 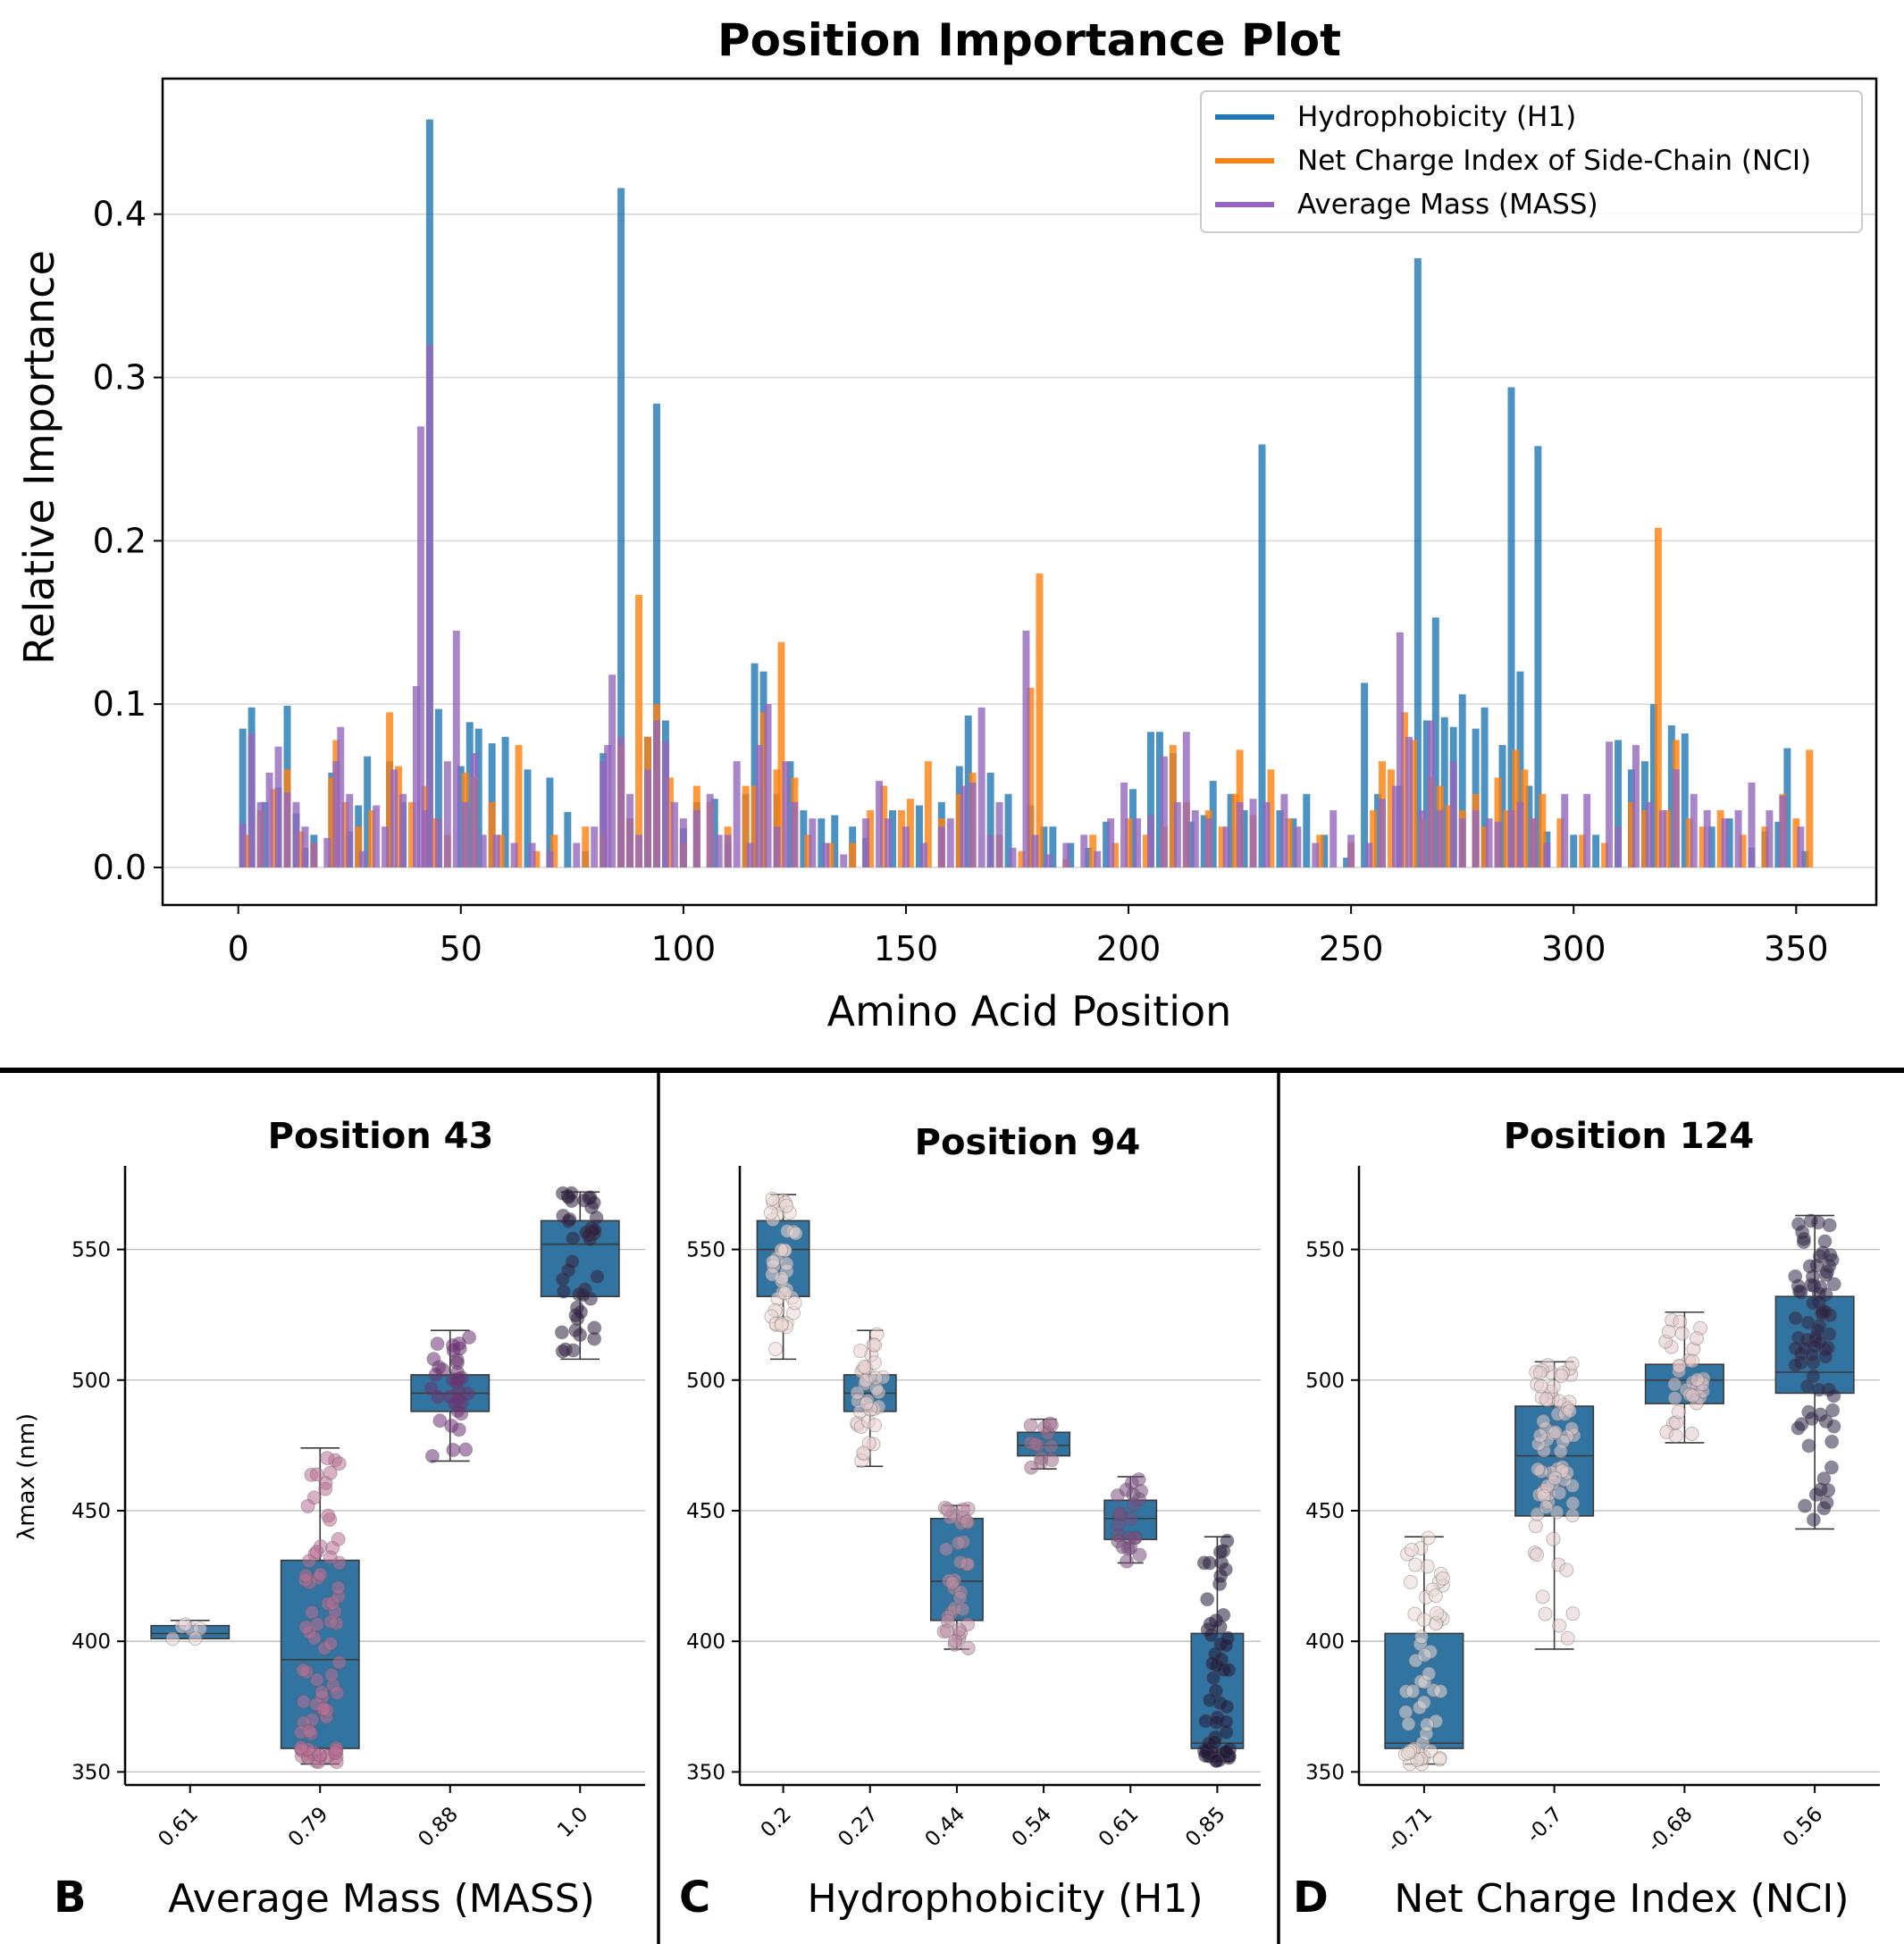 What do you see at coordinates (461, 948) in the screenshot?
I see `x-tick-label: 50` at bounding box center [461, 948].